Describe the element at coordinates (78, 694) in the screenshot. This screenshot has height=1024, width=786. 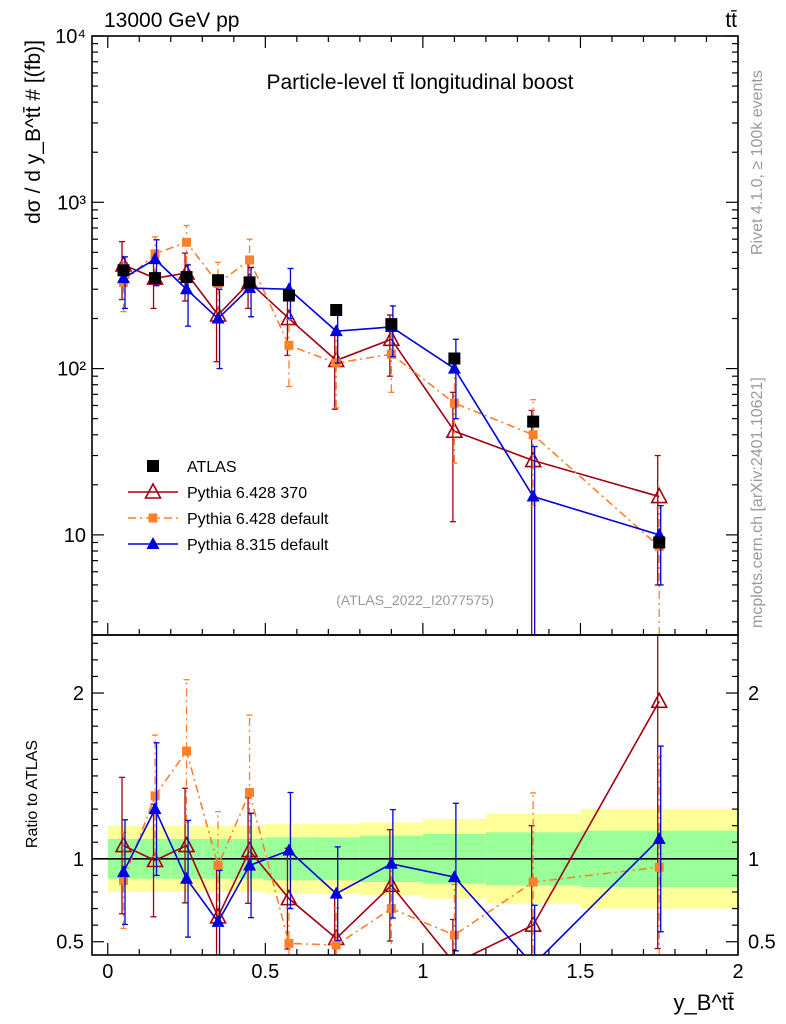
I see `ratio-y-tick-label: 2` at that location.